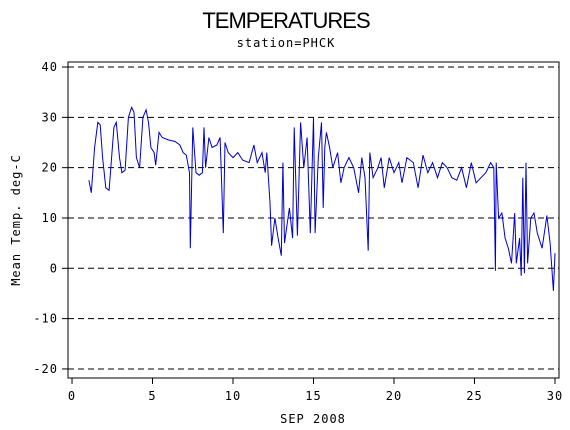 This screenshot has width=570, height=430. I want to click on chart-title: TEMPERATURES, so click(286, 20).